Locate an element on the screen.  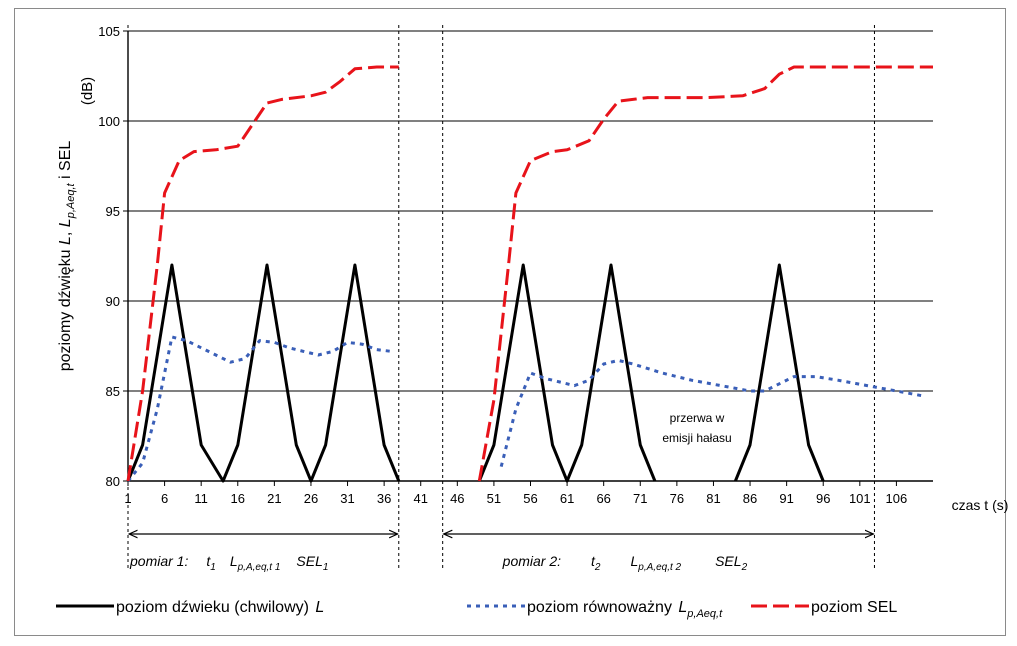
measurement-label: pomiar 1: t1 Lp,A,eq,t 1 SEL1 is located at coordinates (228, 563).